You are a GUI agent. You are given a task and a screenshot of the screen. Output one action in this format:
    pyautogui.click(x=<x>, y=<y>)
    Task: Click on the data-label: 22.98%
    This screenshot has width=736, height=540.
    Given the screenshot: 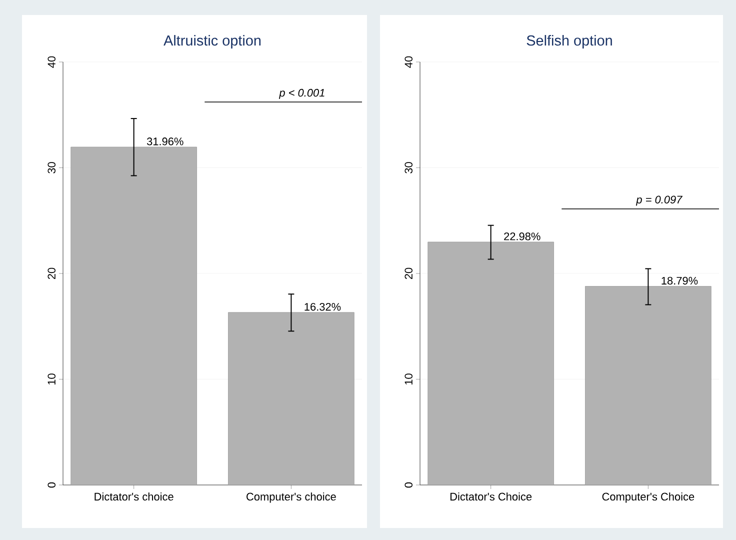 What is the action you would take?
    pyautogui.click(x=522, y=236)
    